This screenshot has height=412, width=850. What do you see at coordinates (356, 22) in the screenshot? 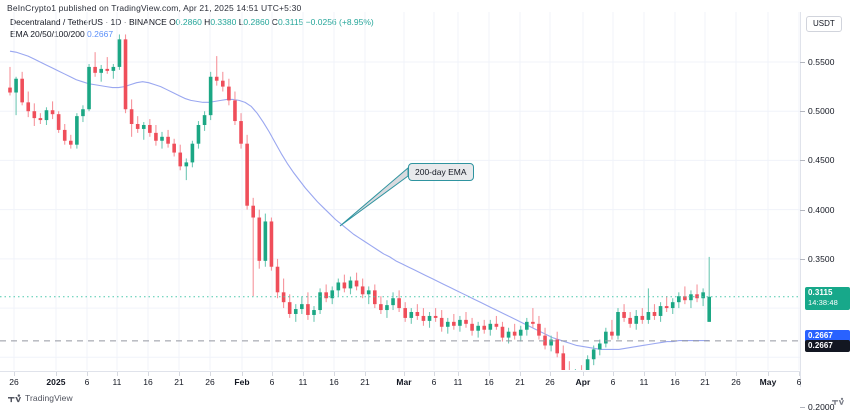
I see `legend-change-percent: (+8.95%)` at bounding box center [356, 22].